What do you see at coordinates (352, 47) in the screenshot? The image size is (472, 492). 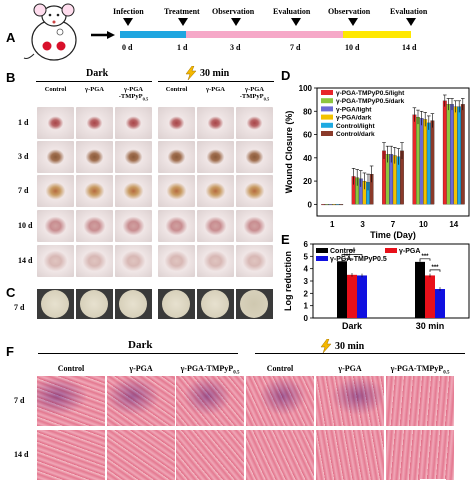 I see `timeline-day-10: 10 d` at bounding box center [352, 47].